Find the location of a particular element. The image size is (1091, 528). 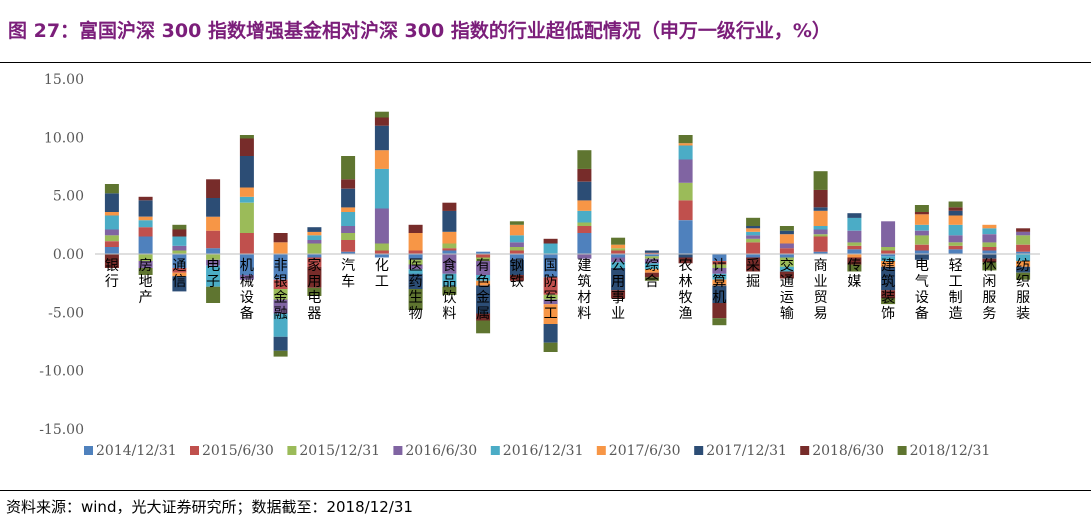

category-label: 化工 is located at coordinates (382, 274).